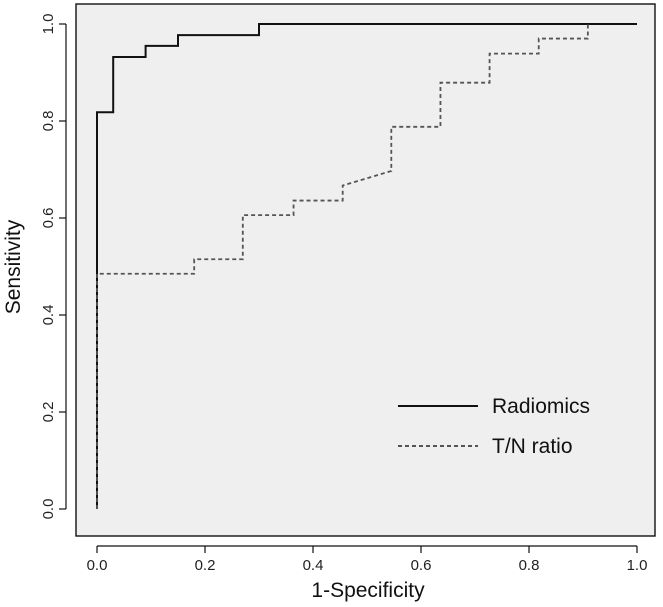 The width and height of the screenshot is (663, 607). Describe the element at coordinates (637, 565) in the screenshot. I see `x-tick-label: 1.0` at that location.